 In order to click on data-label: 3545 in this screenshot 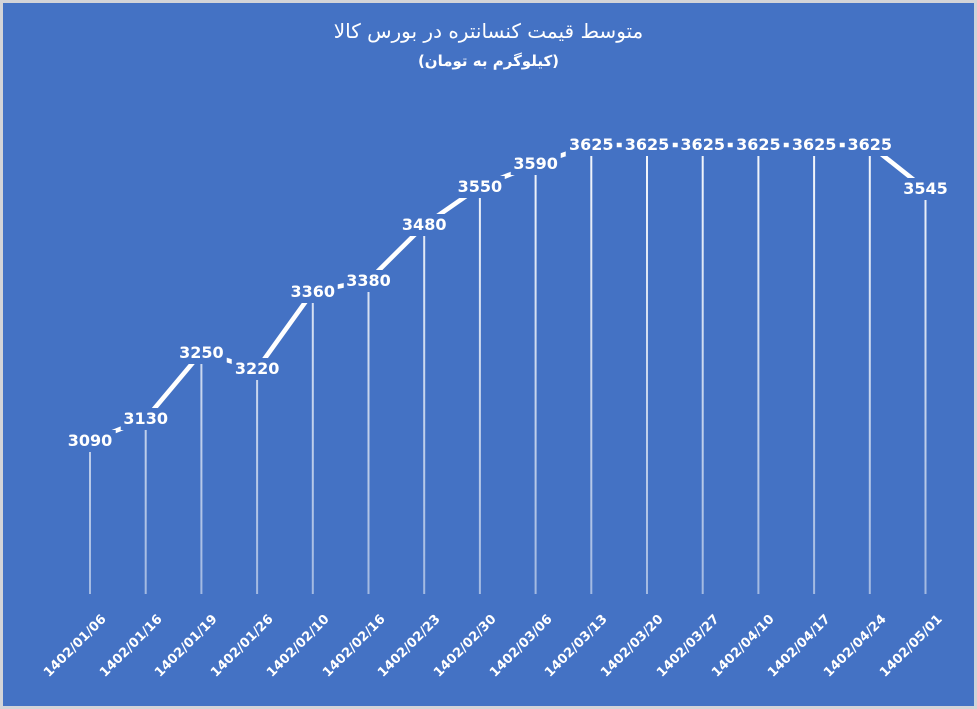, I will do `click(925, 189)`.